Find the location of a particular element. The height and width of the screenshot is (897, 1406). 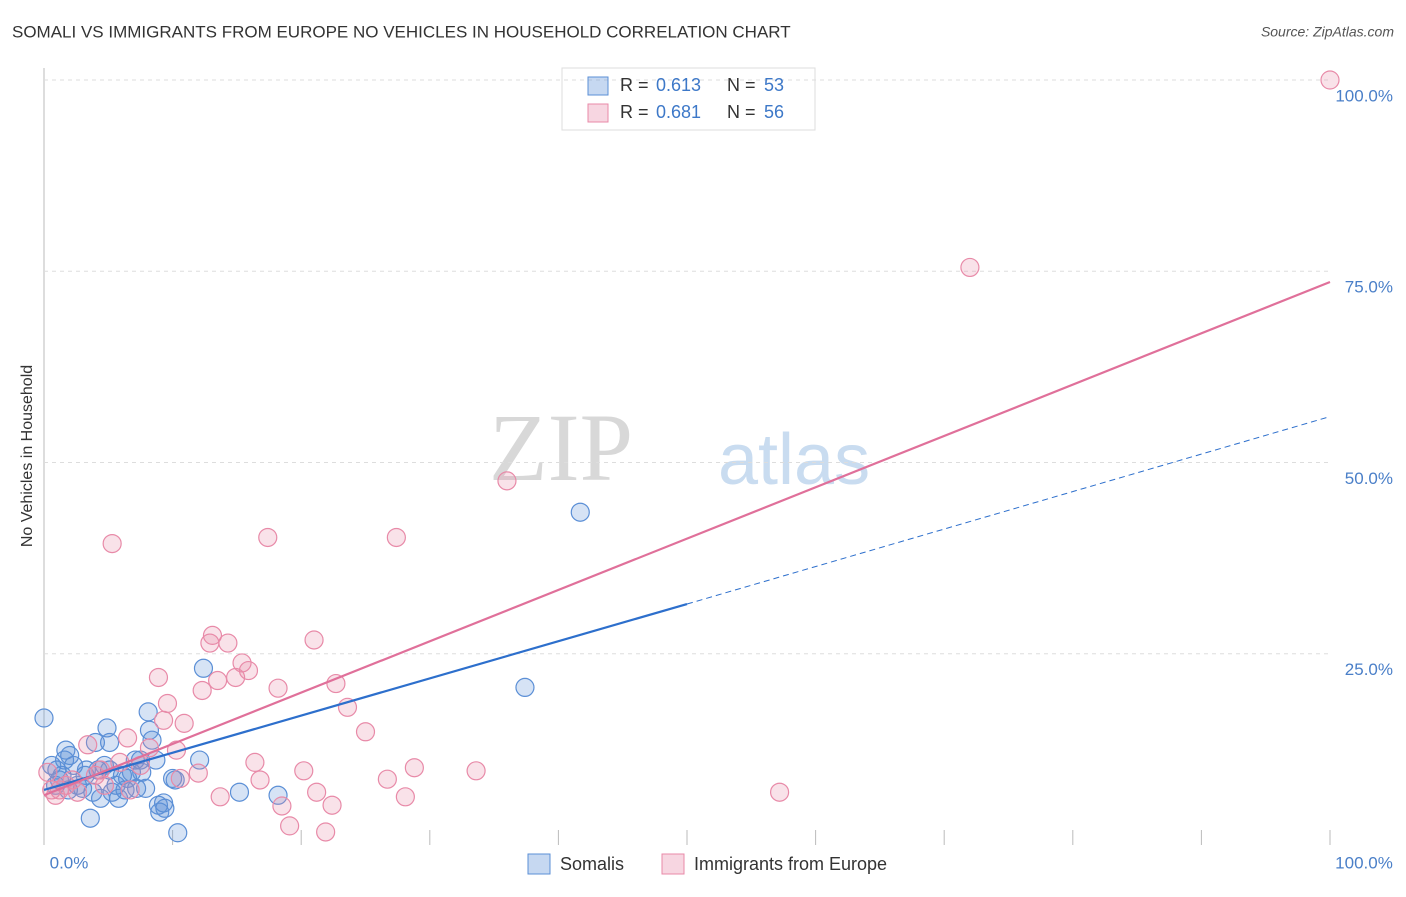

source: Source: ZipAtlas.com is located at coordinates (1327, 32).